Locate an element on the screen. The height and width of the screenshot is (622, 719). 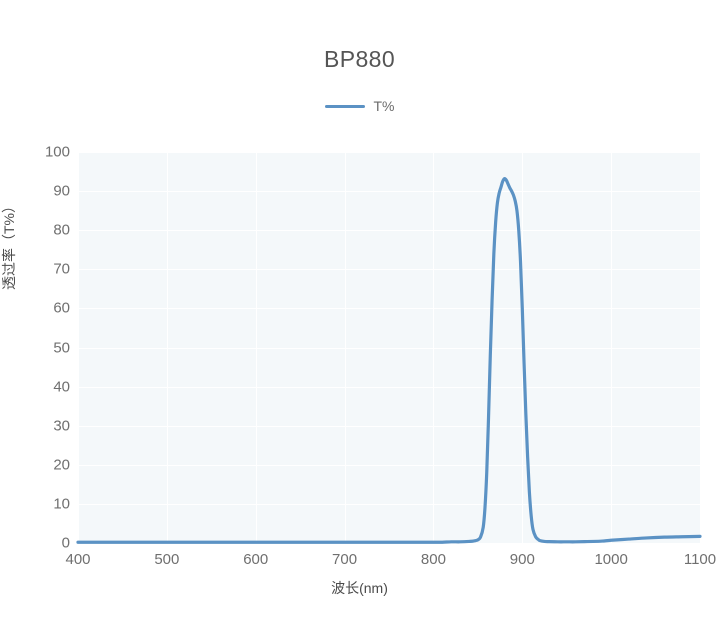
y-tick-label: 60 is located at coordinates (61, 308).